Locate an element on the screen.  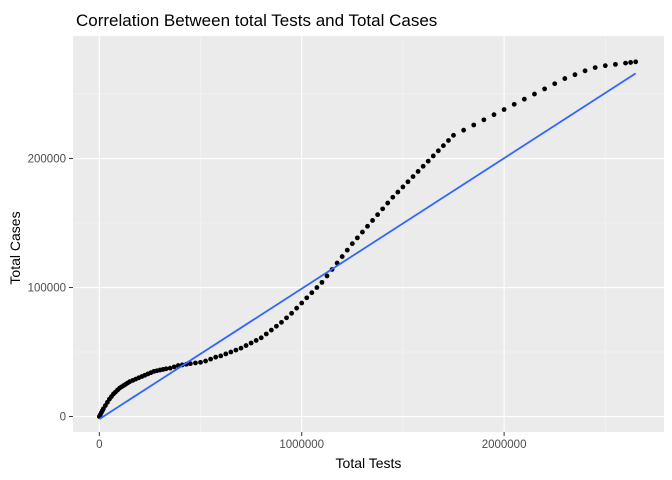
x-axis-title: Total Tests is located at coordinates (369, 463).